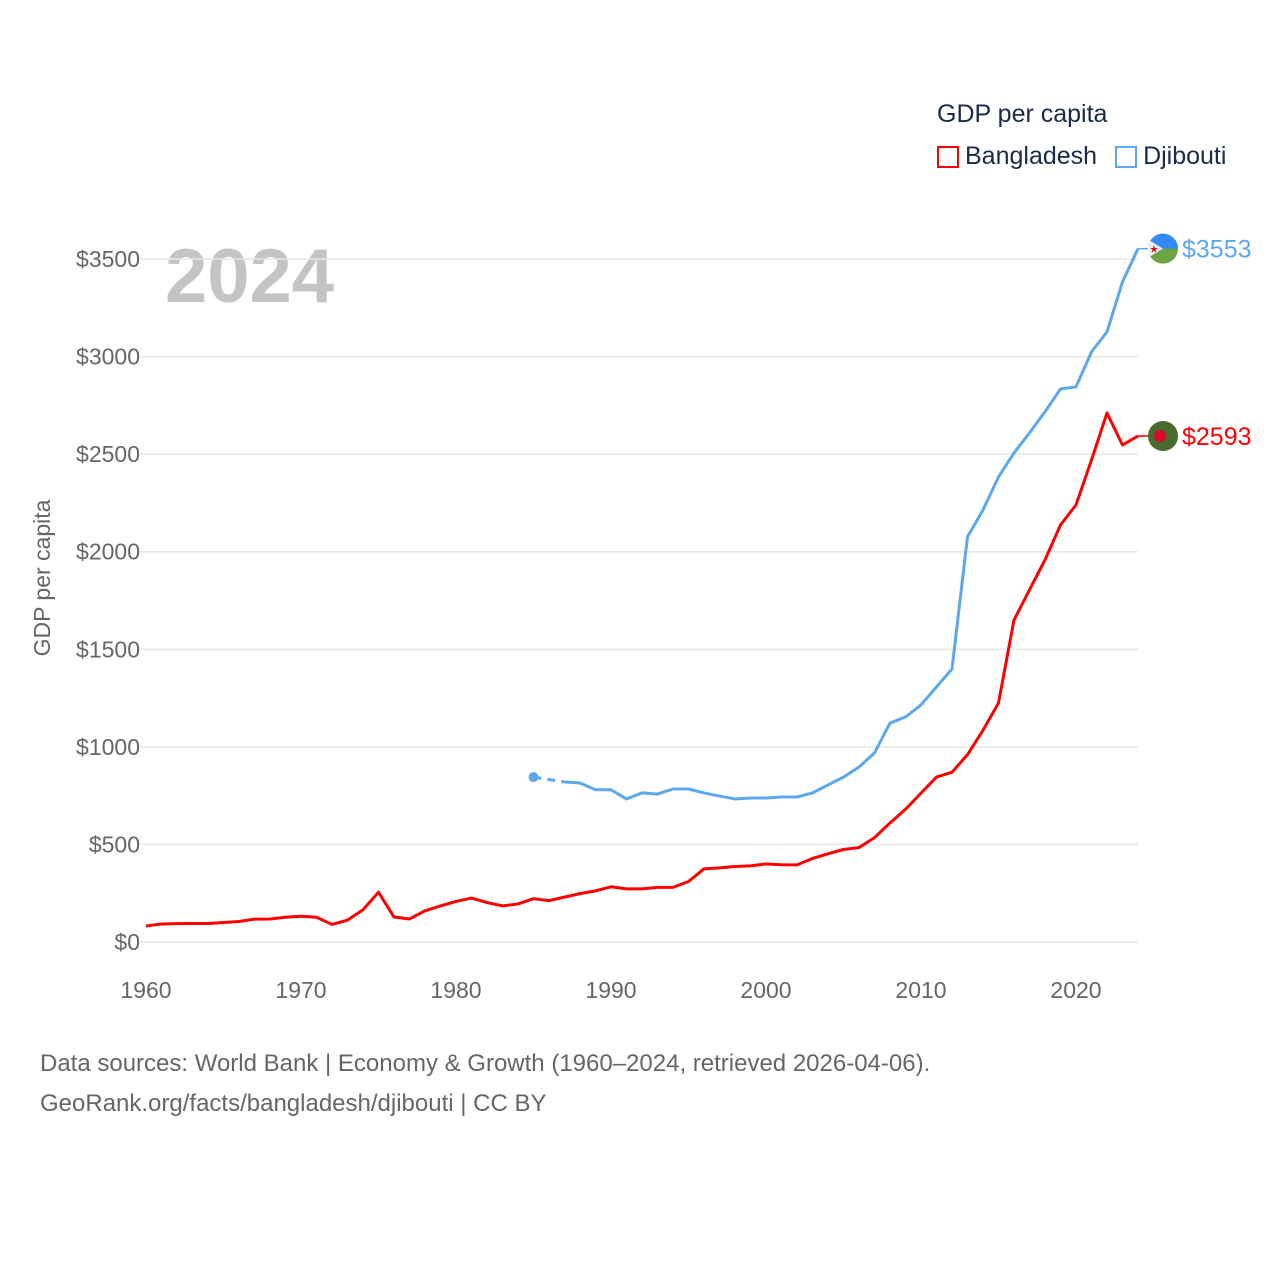 This screenshot has height=1280, width=1280. What do you see at coordinates (108, 649) in the screenshot?
I see `y-tick-label: $1500` at bounding box center [108, 649].